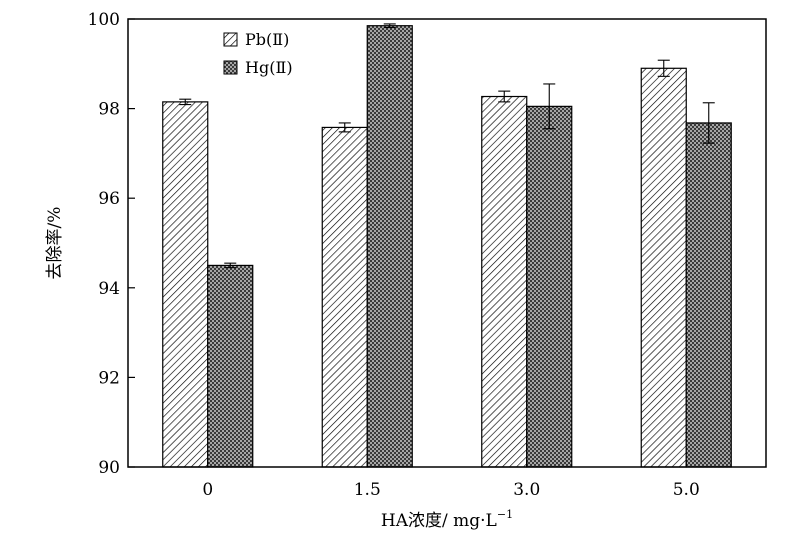  I want to click on legend: Pb(Ⅱ) Hg(Ⅱ), so click(258, 53).